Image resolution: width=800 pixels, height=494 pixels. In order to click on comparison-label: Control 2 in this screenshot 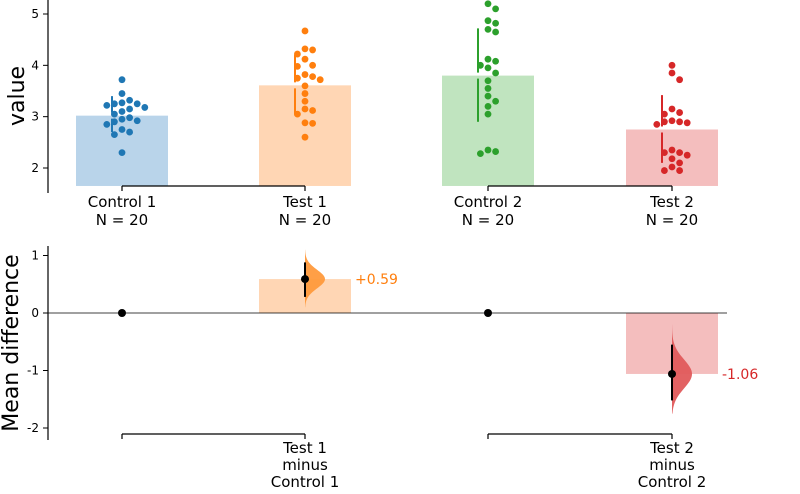, I will do `click(672, 482)`.